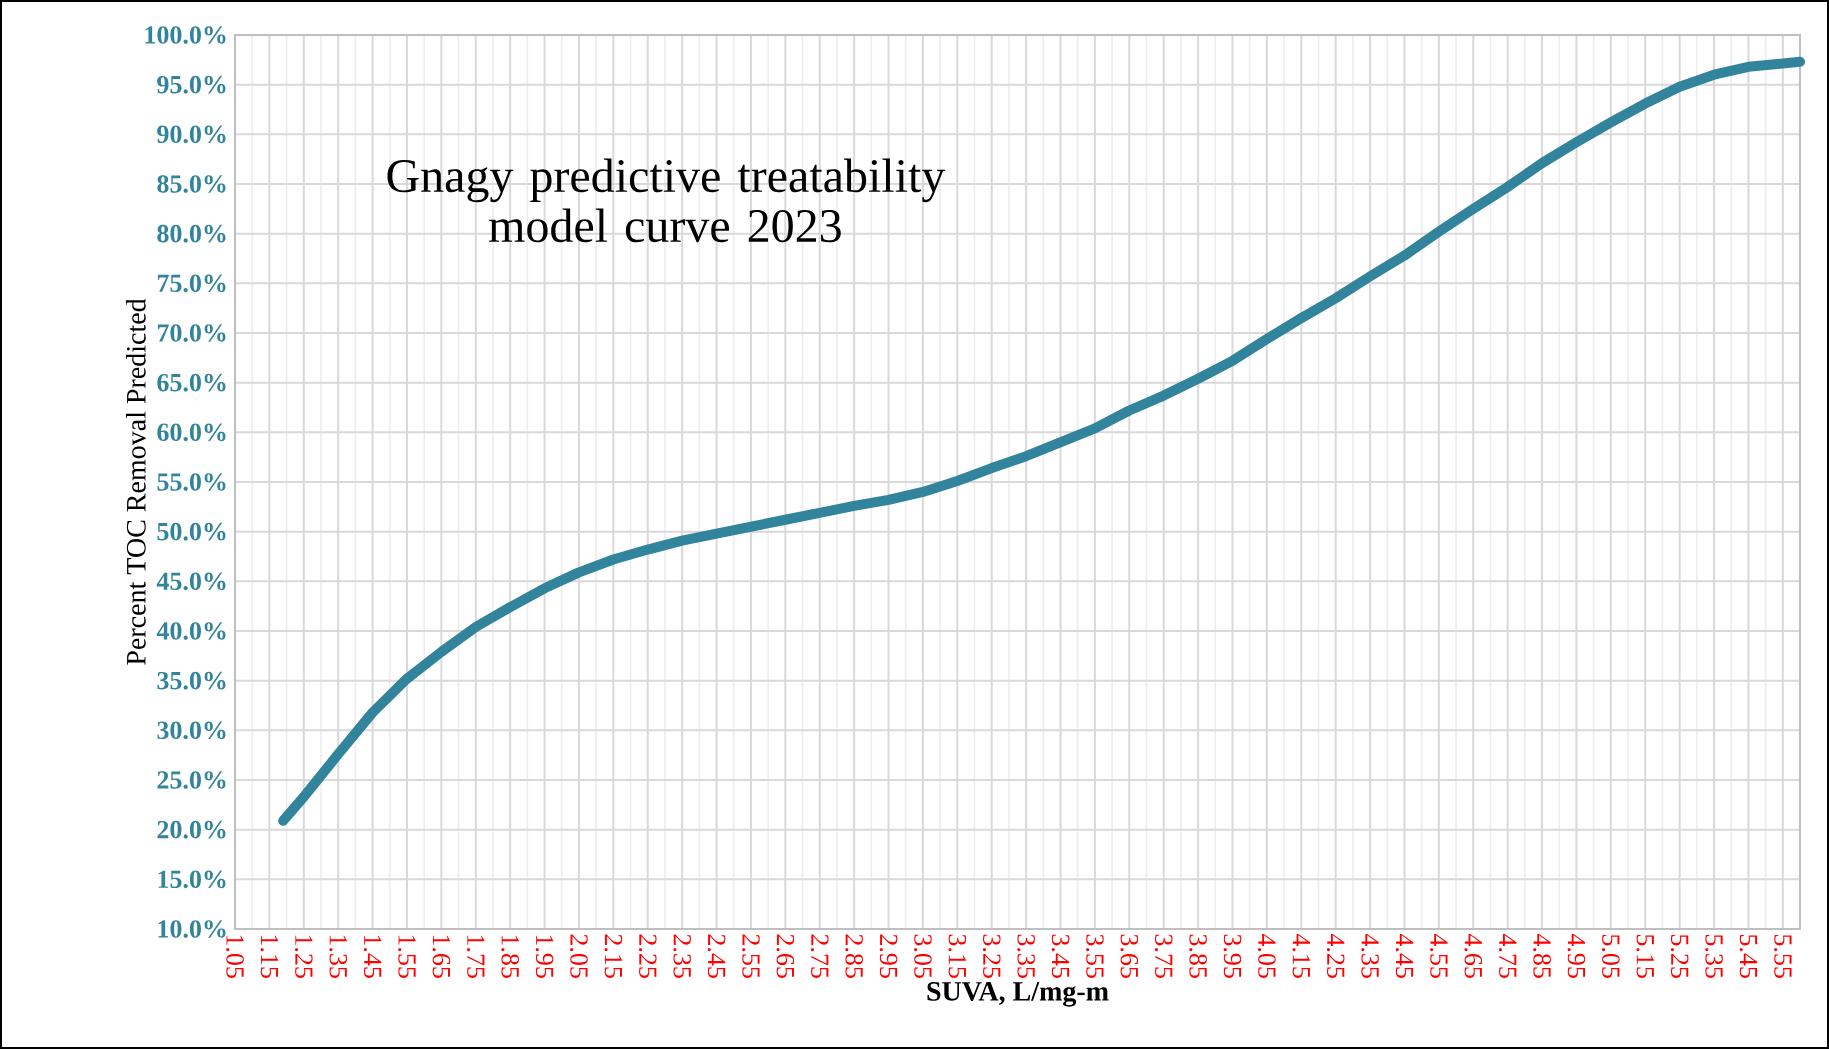 The width and height of the screenshot is (1829, 1049). I want to click on x-tick-label: 3.65, so click(1129, 956).